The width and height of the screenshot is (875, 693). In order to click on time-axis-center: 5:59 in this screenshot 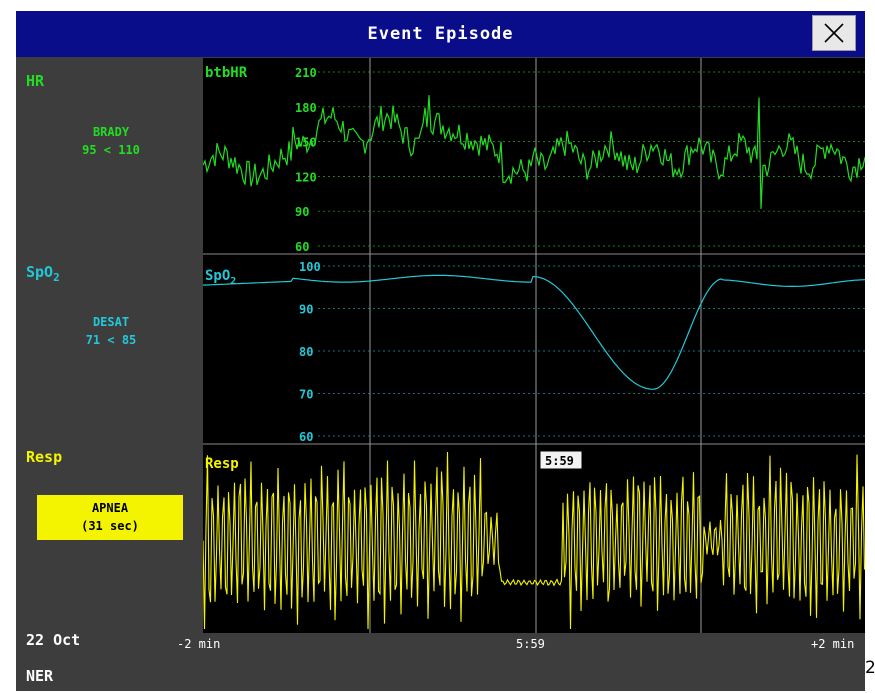, I will do `click(530, 644)`.